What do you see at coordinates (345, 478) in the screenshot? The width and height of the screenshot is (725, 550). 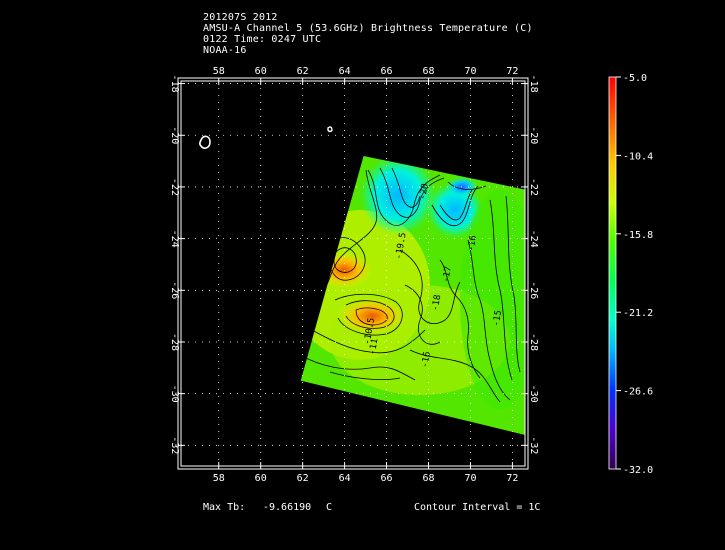 I see `x-tick-label-bottom-3: 64` at bounding box center [345, 478].